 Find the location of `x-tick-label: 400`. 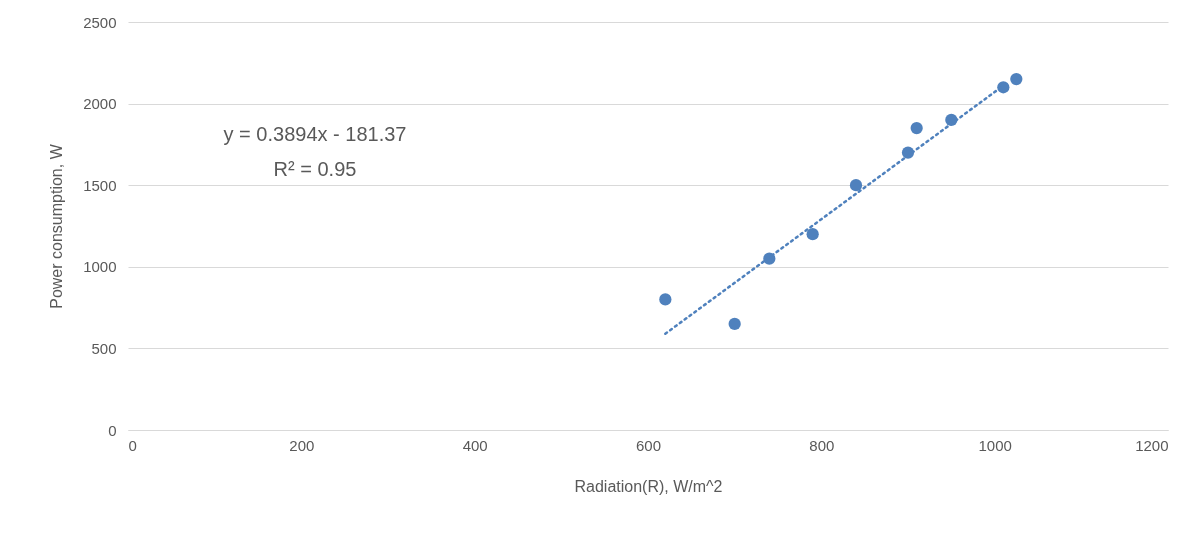

x-tick-label: 400 is located at coordinates (475, 445).